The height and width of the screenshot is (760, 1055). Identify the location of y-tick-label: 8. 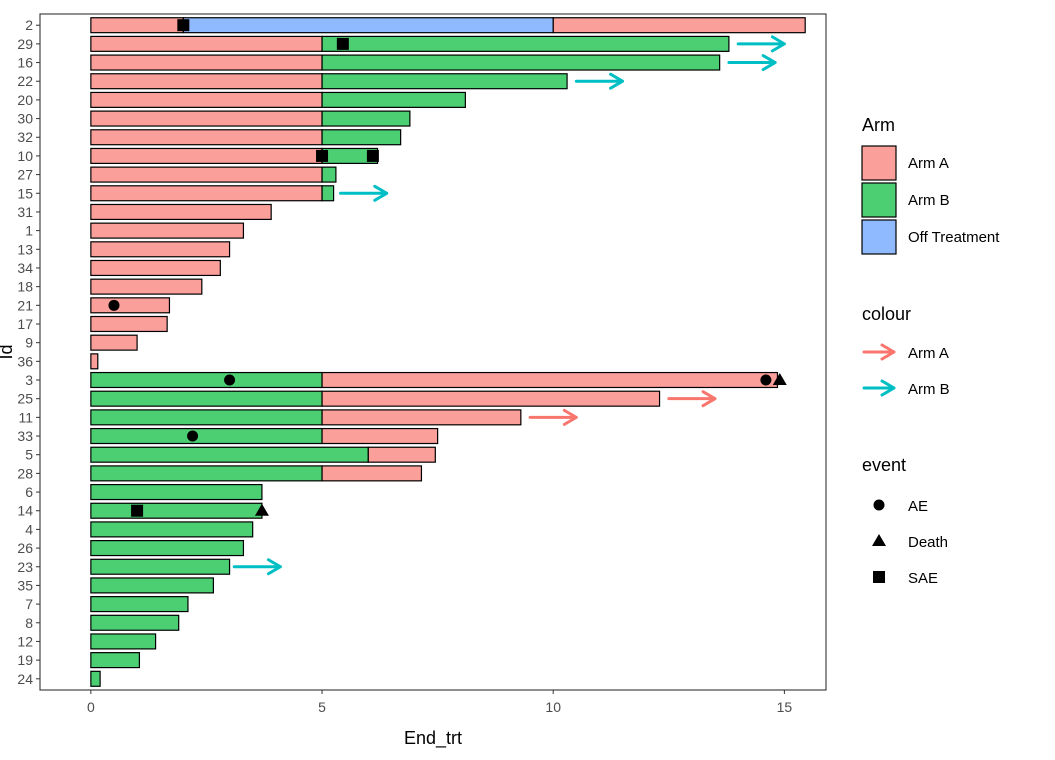
(29, 623).